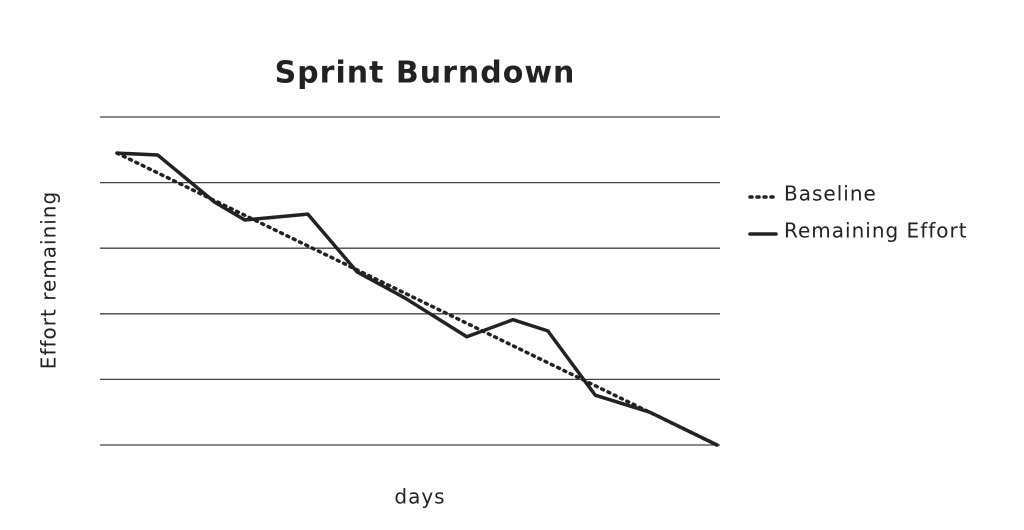  I want to click on legend-label: Baseline, so click(830, 194).